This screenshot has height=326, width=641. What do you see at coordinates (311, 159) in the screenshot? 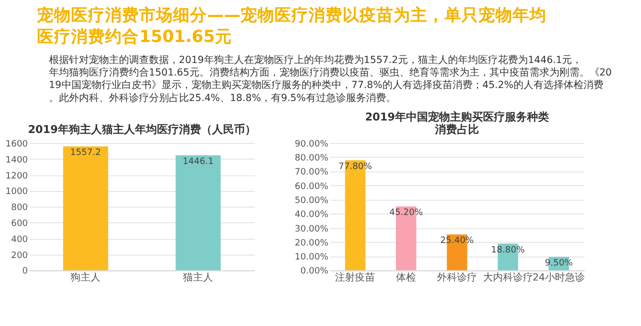
I see `y-tick-label: 80.00%` at bounding box center [311, 159].